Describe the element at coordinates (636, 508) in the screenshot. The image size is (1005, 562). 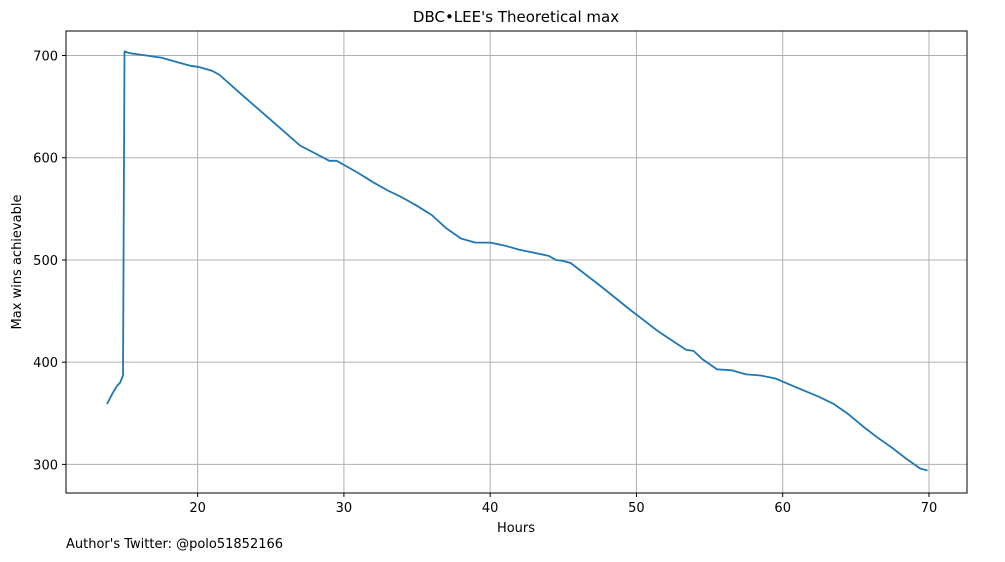
I see `x-tick-label: 50` at that location.